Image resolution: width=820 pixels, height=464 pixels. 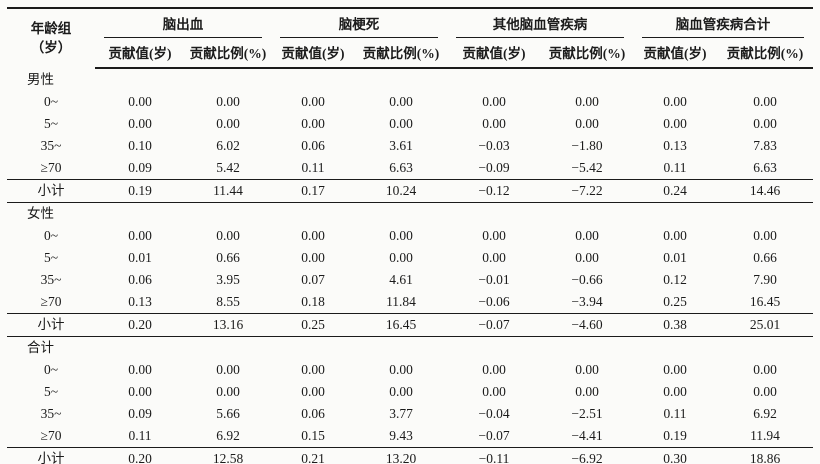 I want to click on value-cell: 7.83, so click(x=765, y=145).